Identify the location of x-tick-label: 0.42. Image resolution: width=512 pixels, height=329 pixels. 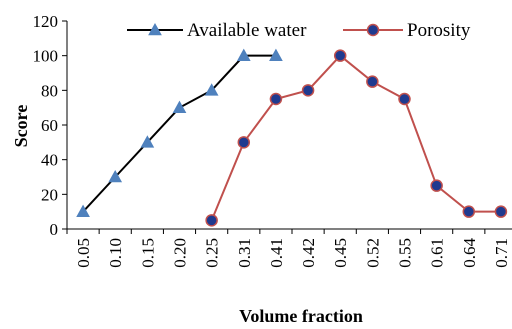
(308, 253).